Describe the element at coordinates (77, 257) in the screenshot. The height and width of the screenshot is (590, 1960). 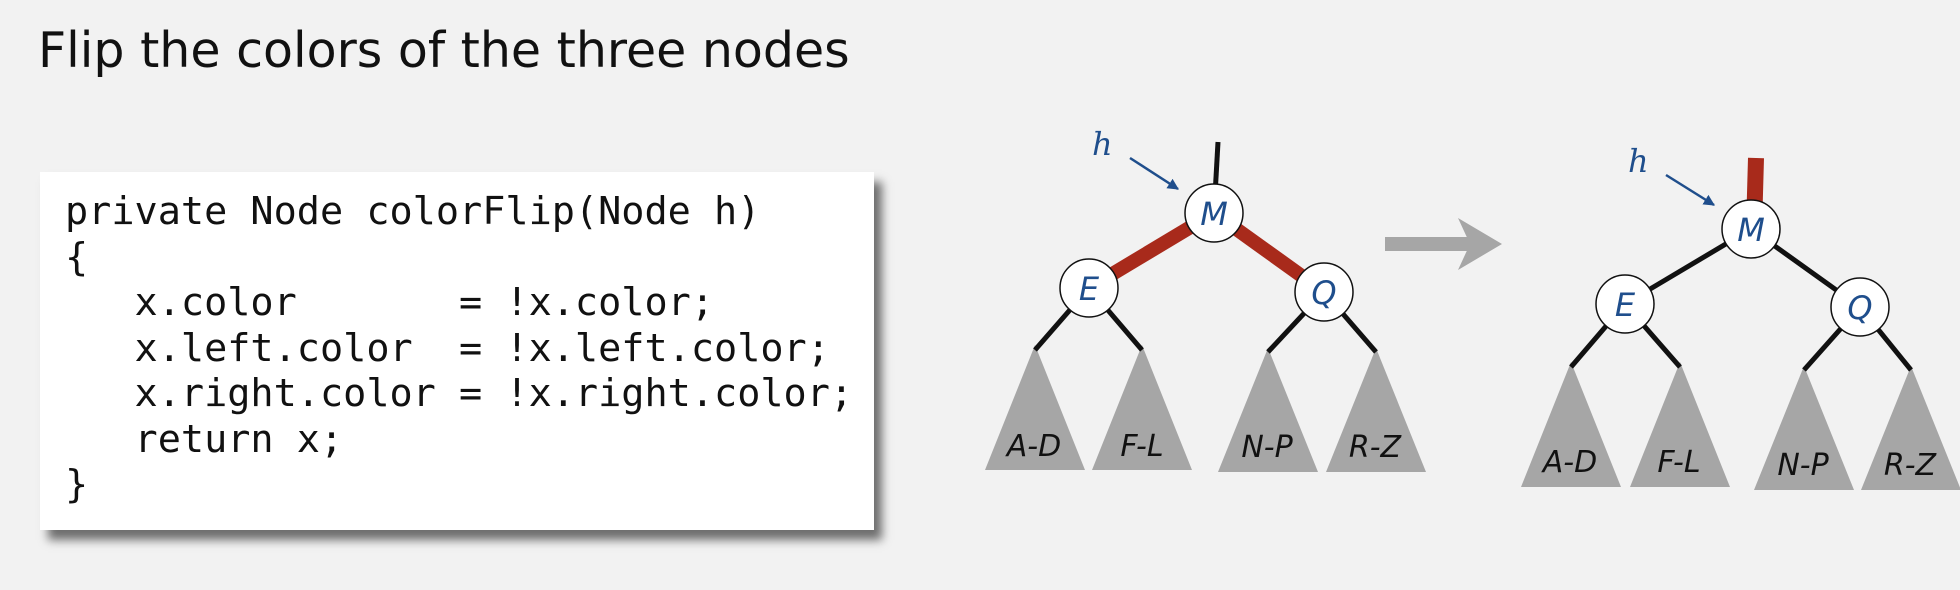
I see `code-line: {` at that location.